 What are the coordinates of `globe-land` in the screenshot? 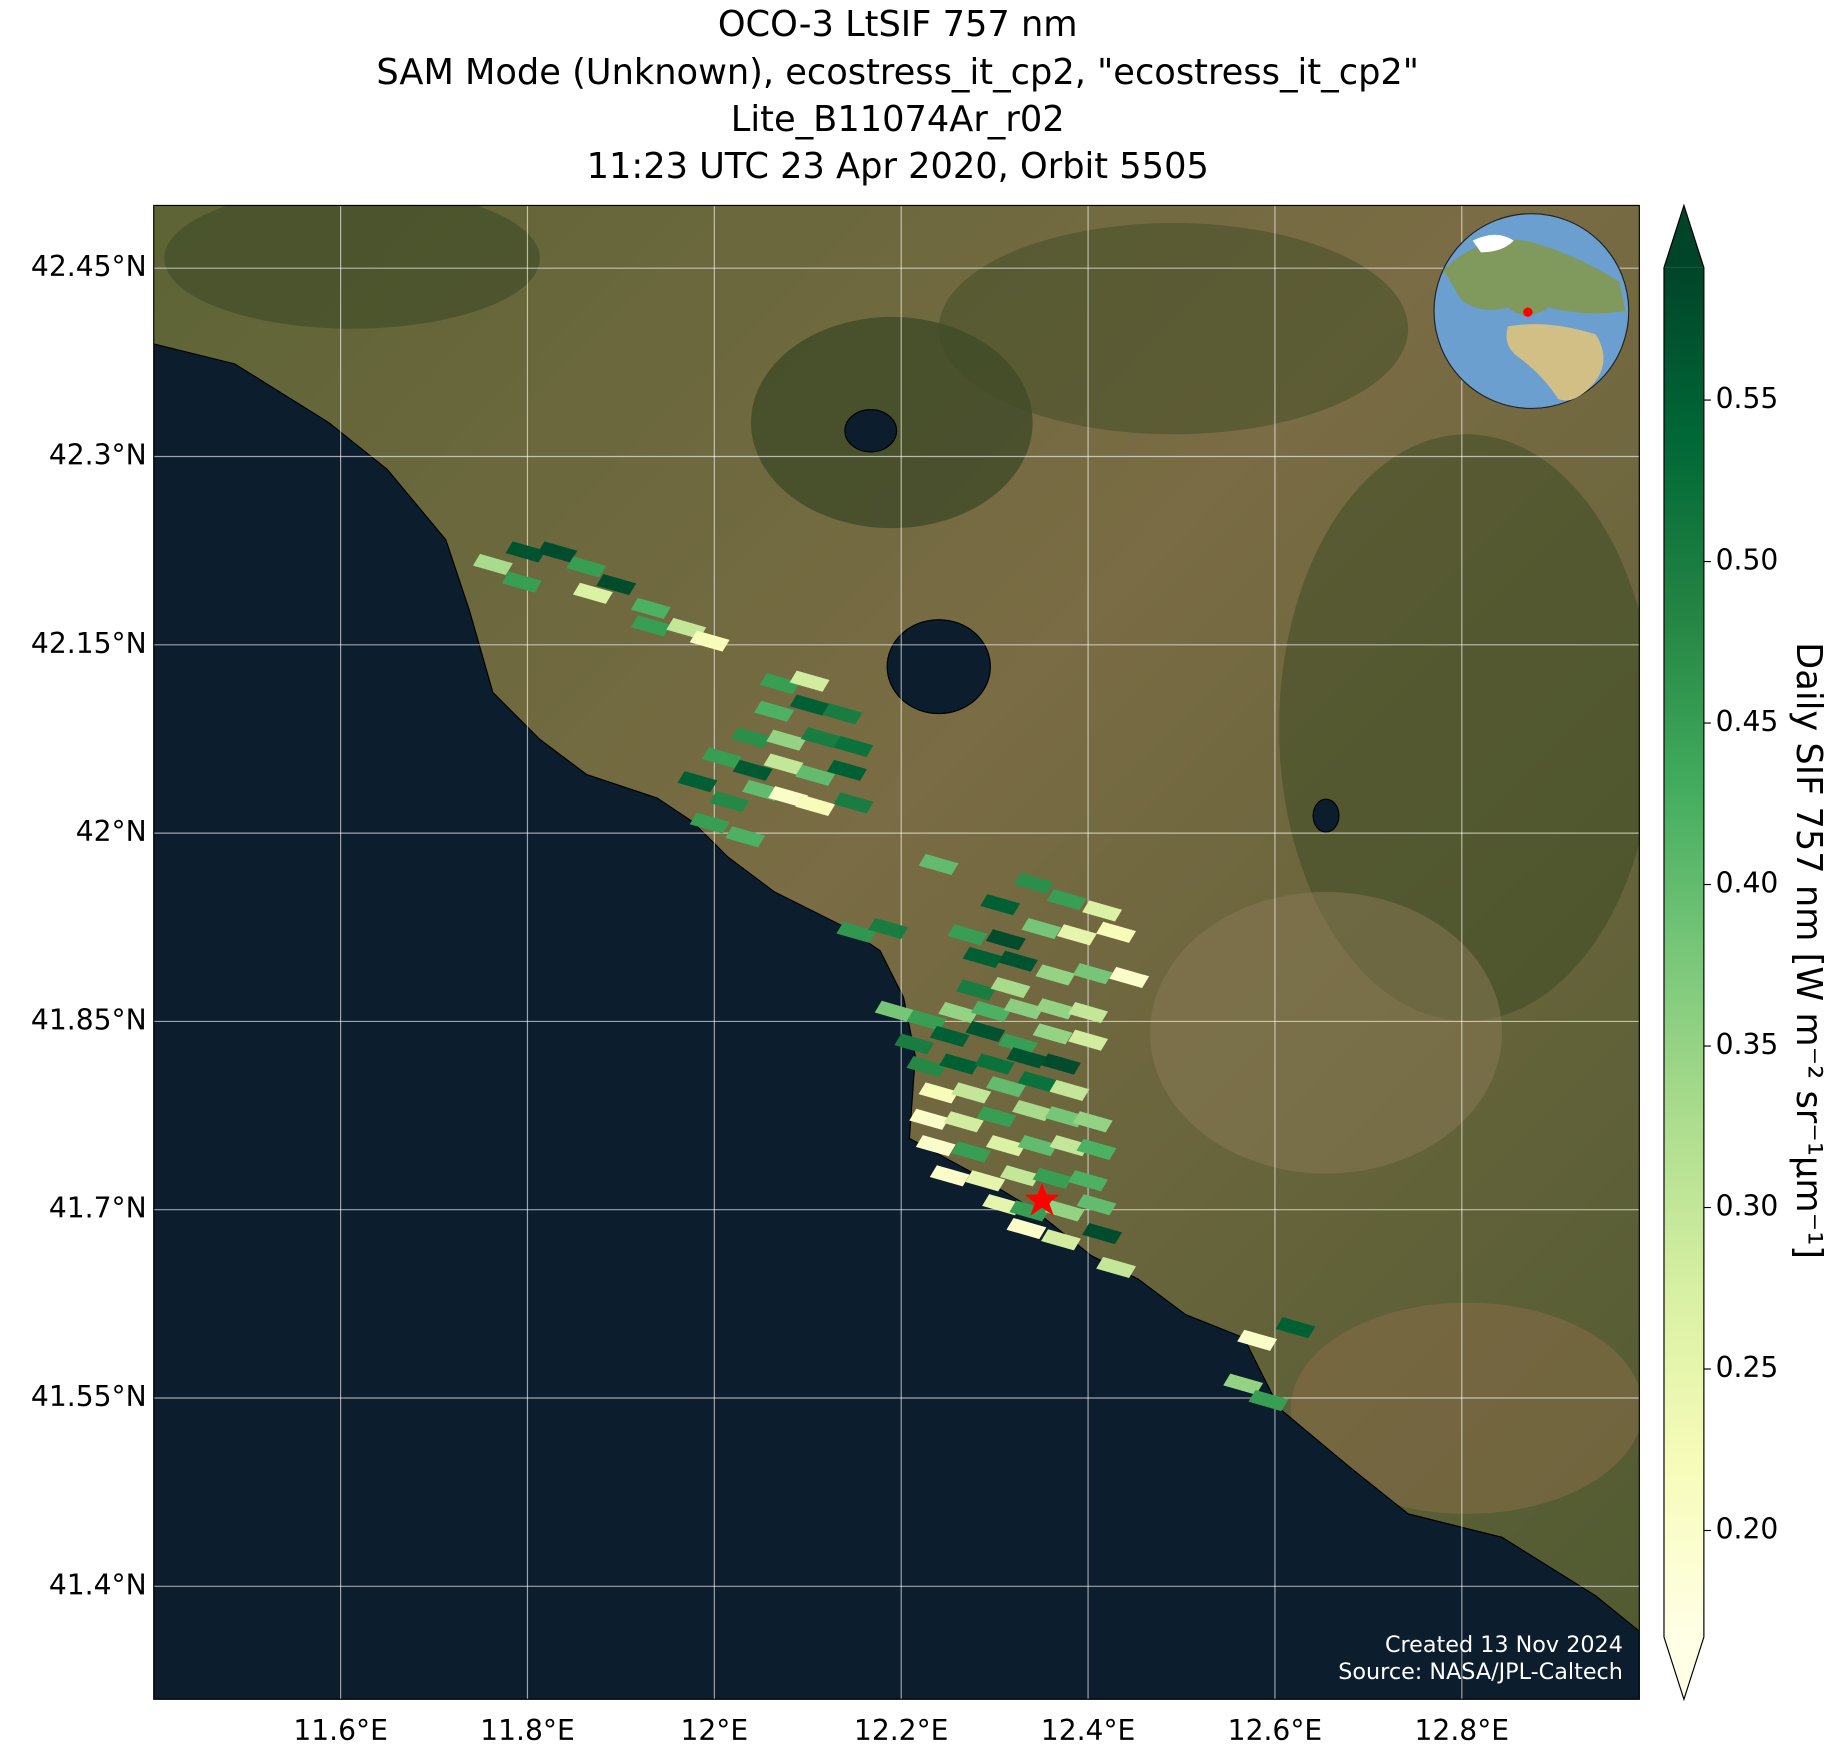 It's located at (1534, 277).